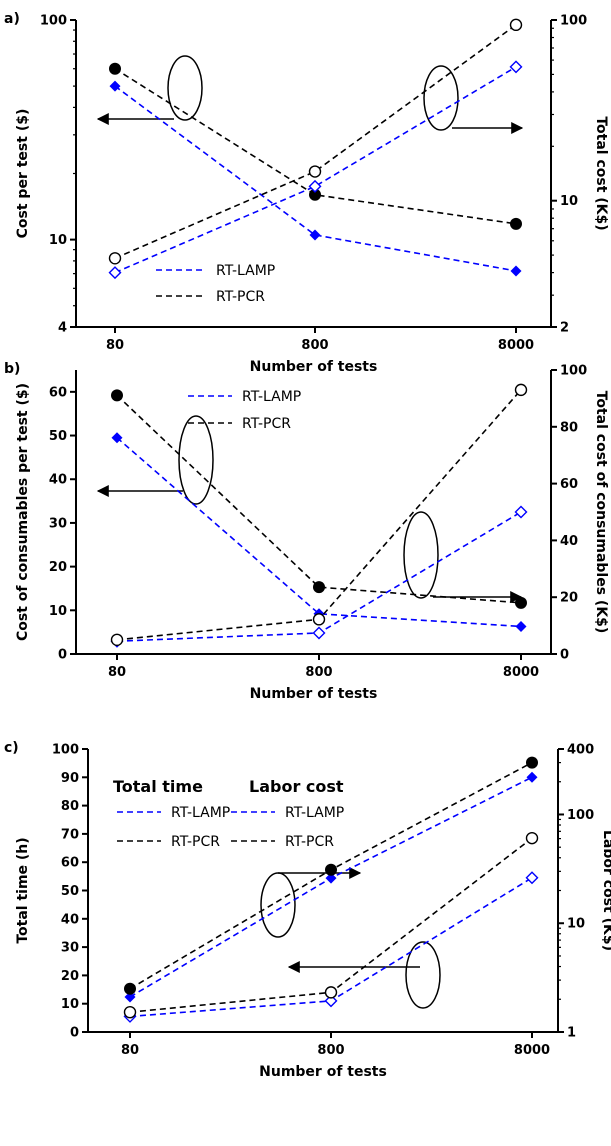  I want to click on y-right-tick-label: 400, so click(580, 750).